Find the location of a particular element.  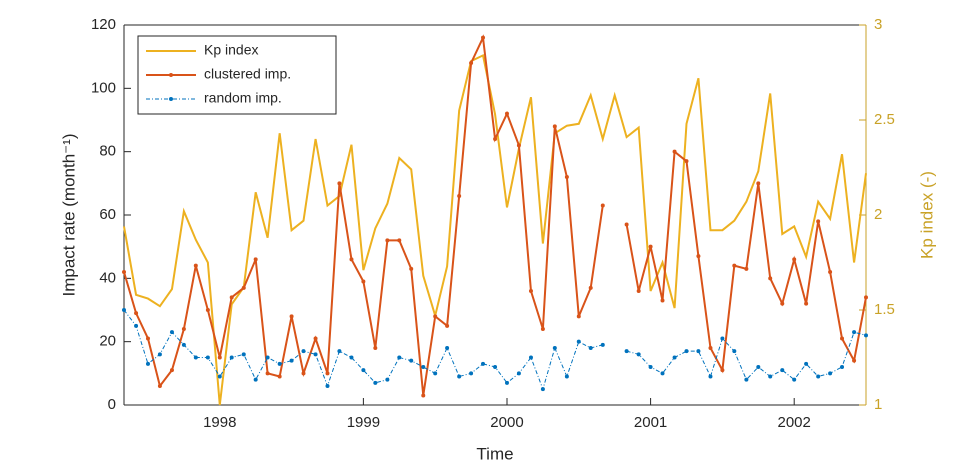

y2-tick-label: 2 is located at coordinates (878, 214).